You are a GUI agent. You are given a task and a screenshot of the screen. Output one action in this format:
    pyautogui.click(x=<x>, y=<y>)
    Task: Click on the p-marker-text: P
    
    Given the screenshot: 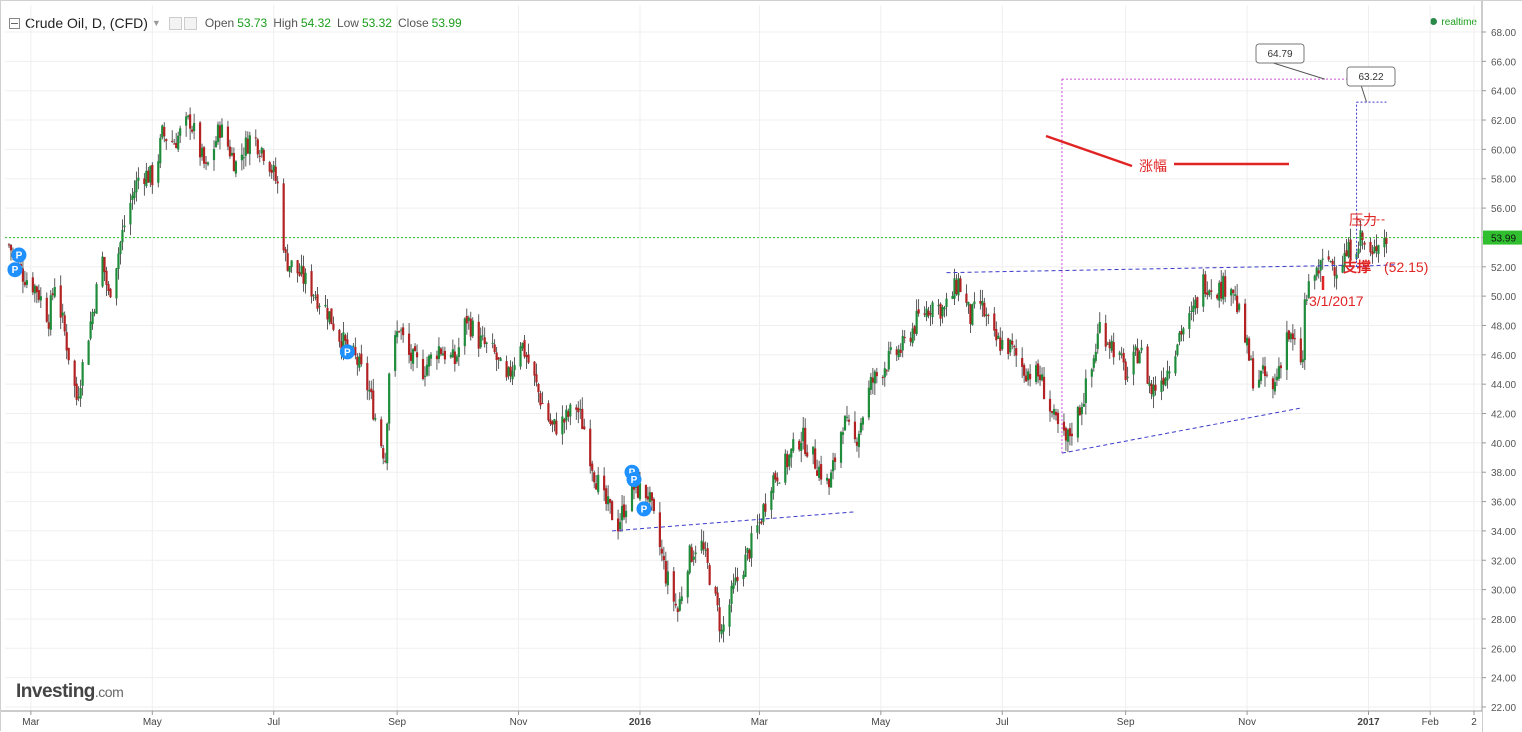 What is the action you would take?
    pyautogui.click(x=15, y=270)
    